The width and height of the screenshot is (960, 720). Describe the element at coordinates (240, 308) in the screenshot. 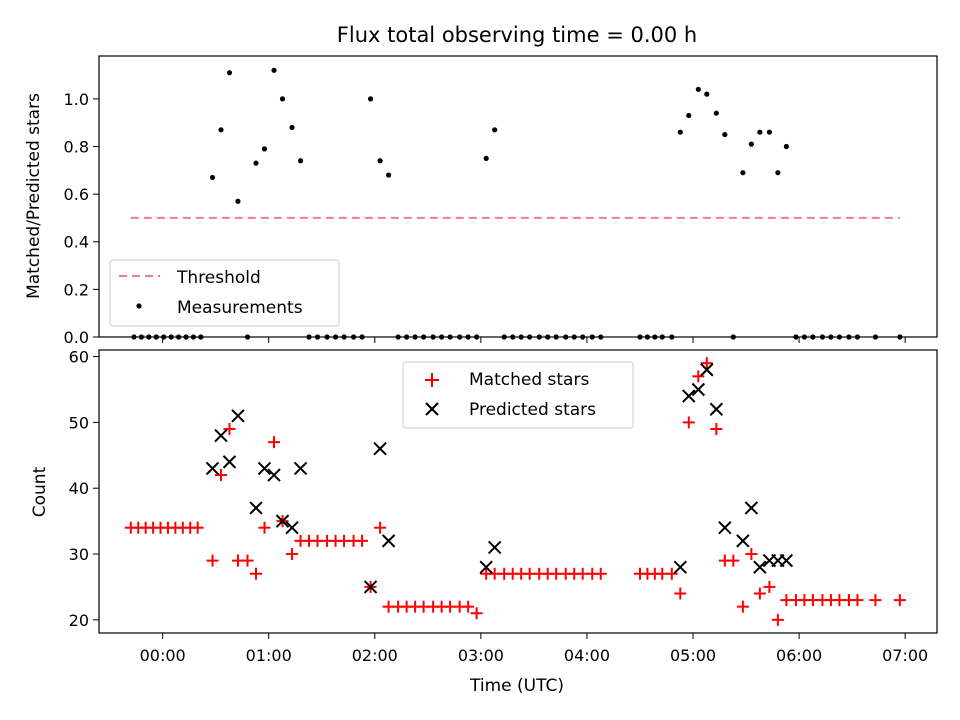

I see `legend-measurements-label: Measurements` at that location.